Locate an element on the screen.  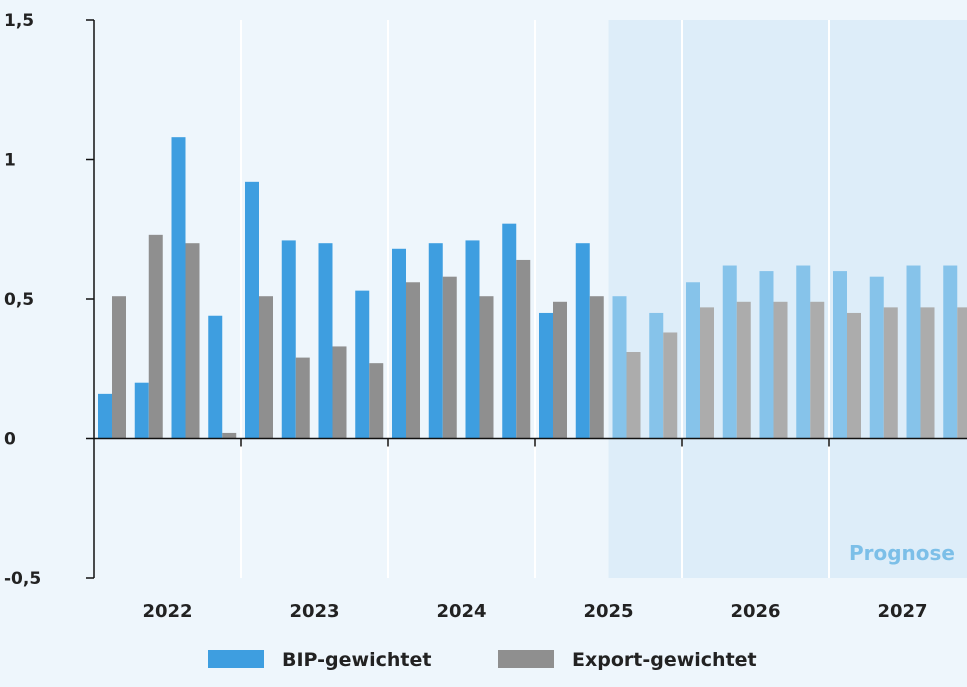
y-tick-label: 1 is located at coordinates (10, 161).